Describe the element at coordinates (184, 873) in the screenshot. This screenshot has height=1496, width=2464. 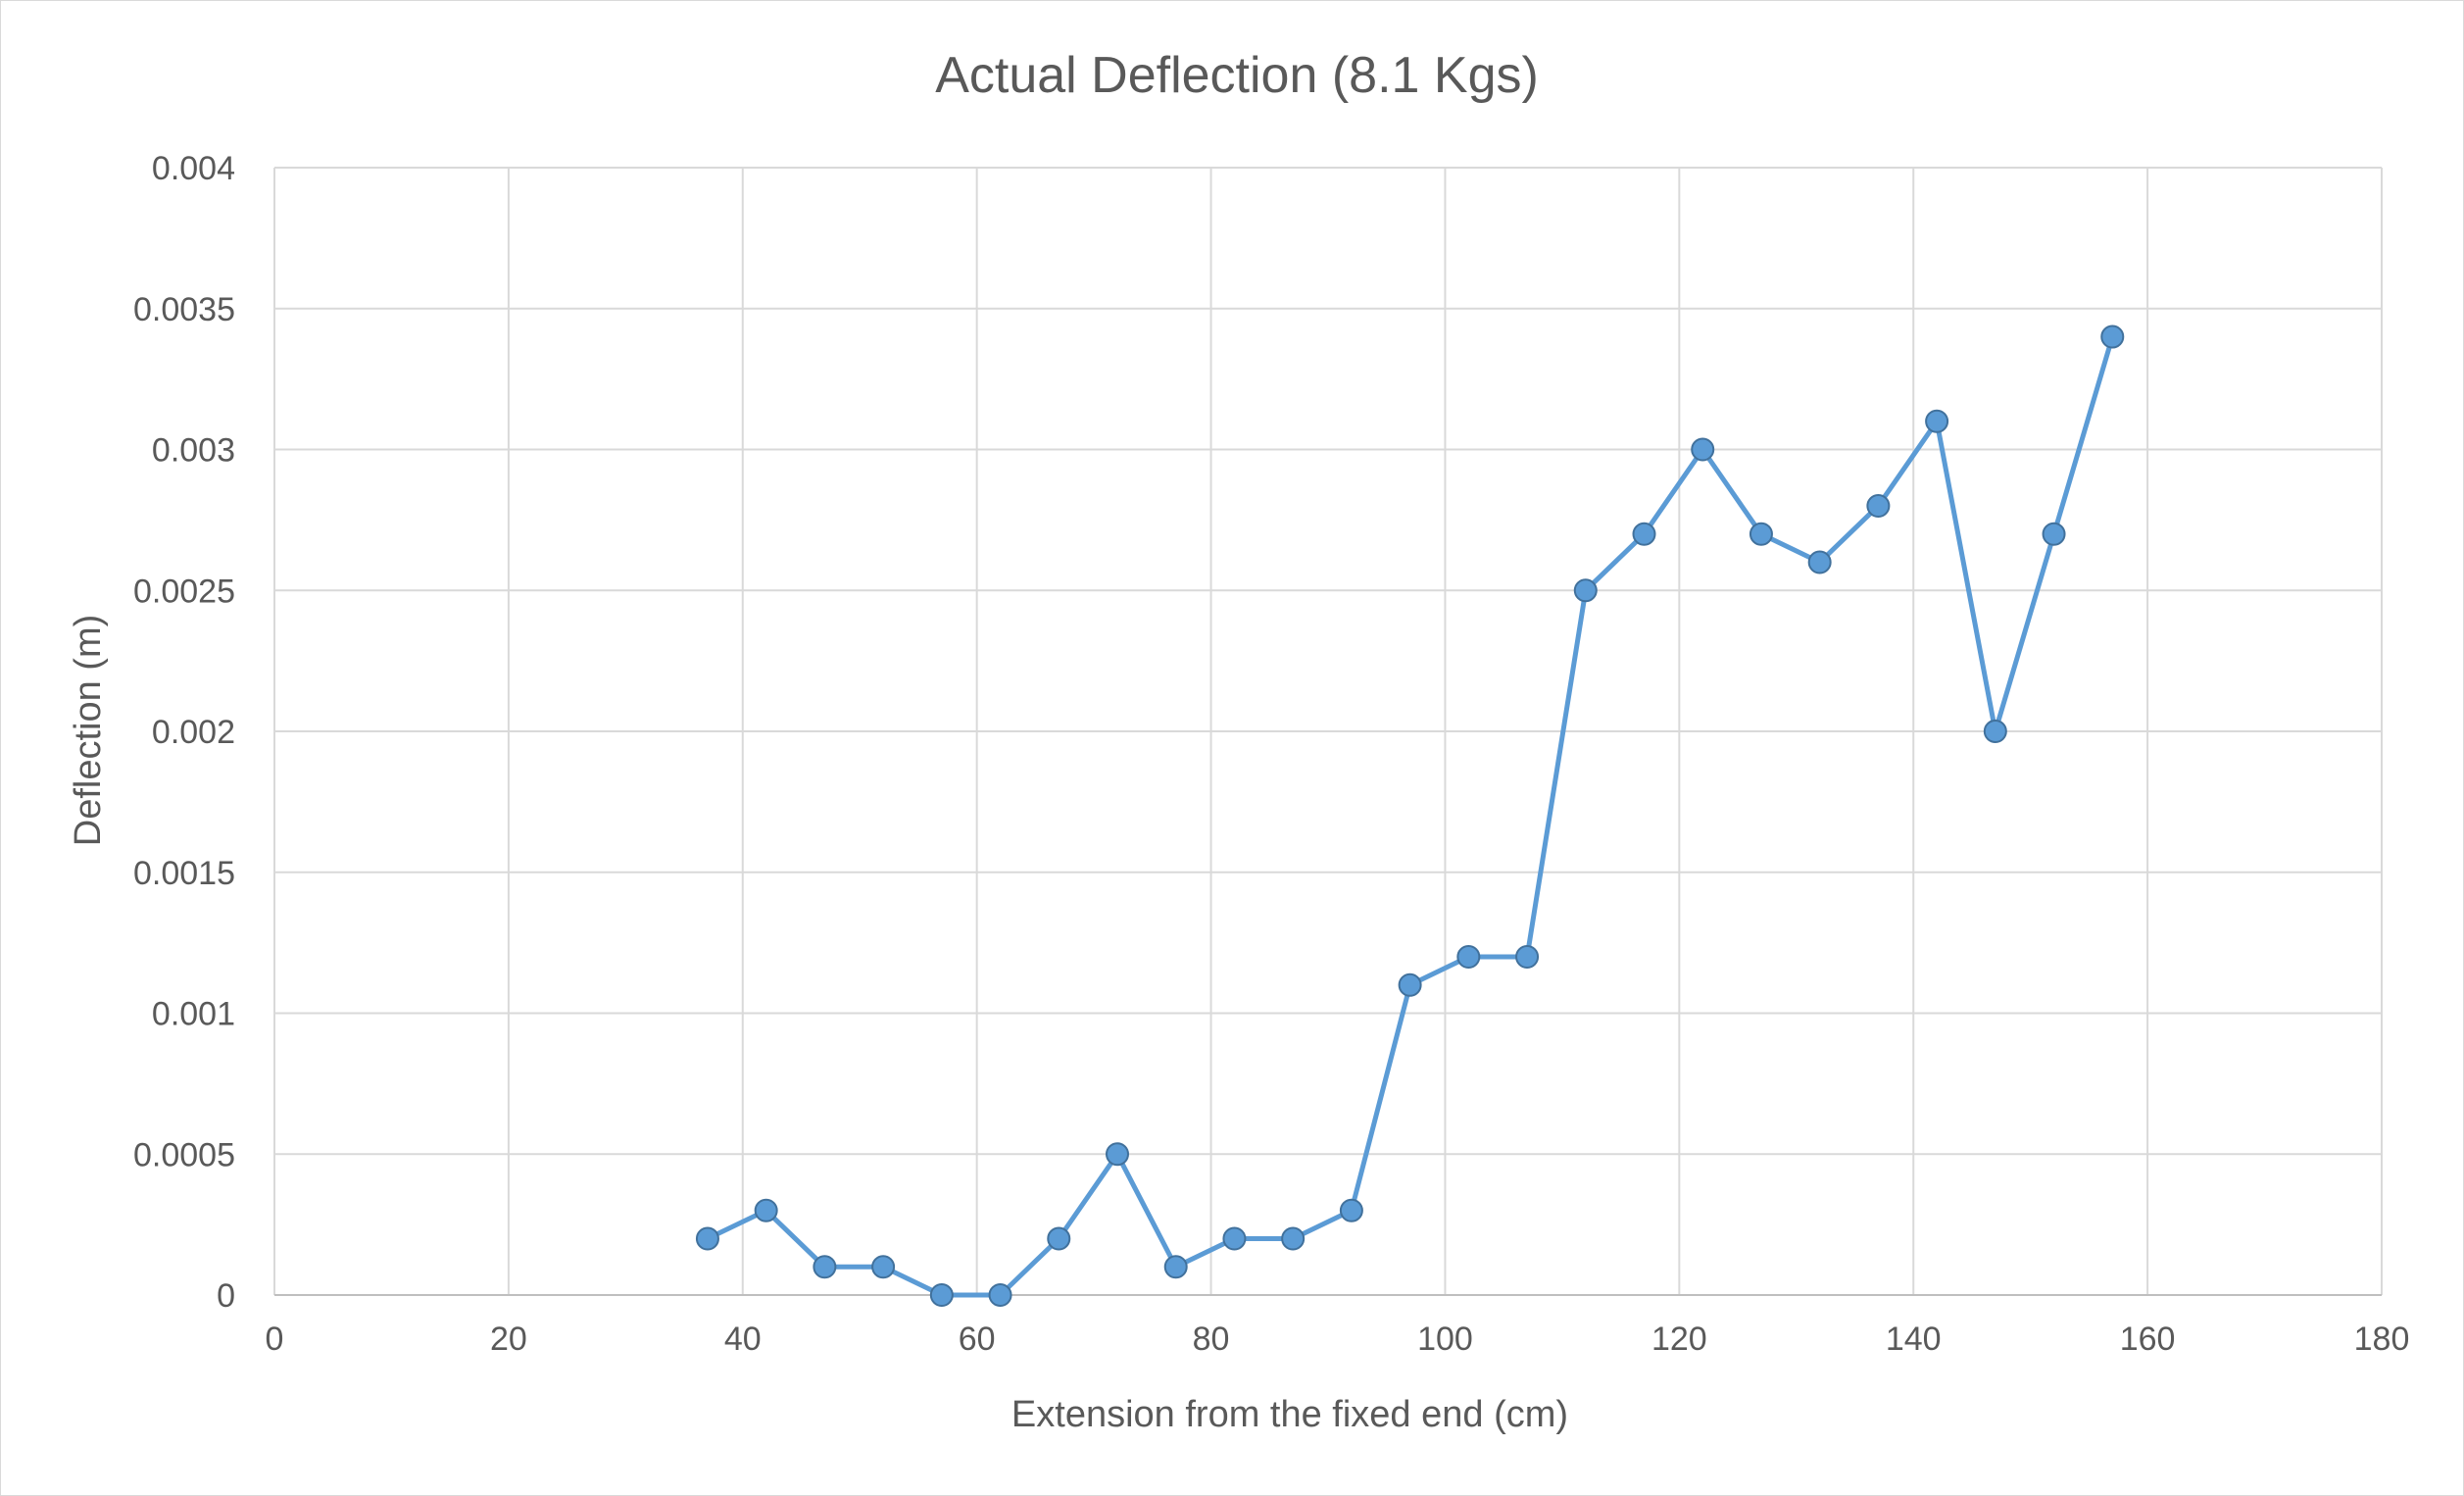
I see `y-tick-label: 0.0015` at that location.